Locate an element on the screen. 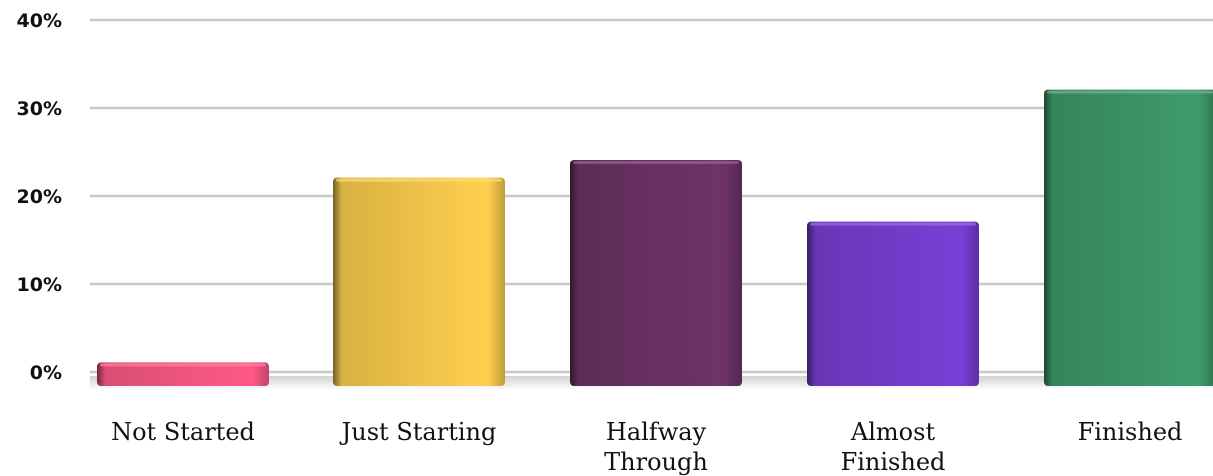 The width and height of the screenshot is (1213, 476). y-axis-ticks: 0% 10% 20% 30% 40% is located at coordinates (39, 197).